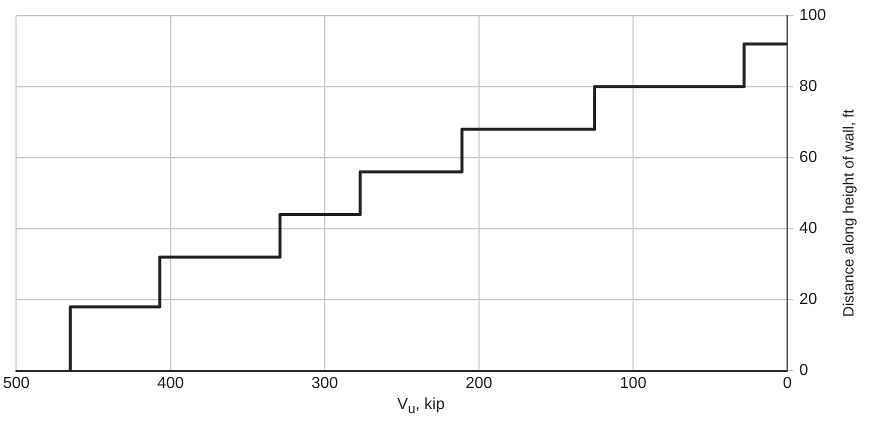 This screenshot has width=882, height=438. What do you see at coordinates (812, 15) in the screenshot?
I see `y-tick-label: 100` at bounding box center [812, 15].